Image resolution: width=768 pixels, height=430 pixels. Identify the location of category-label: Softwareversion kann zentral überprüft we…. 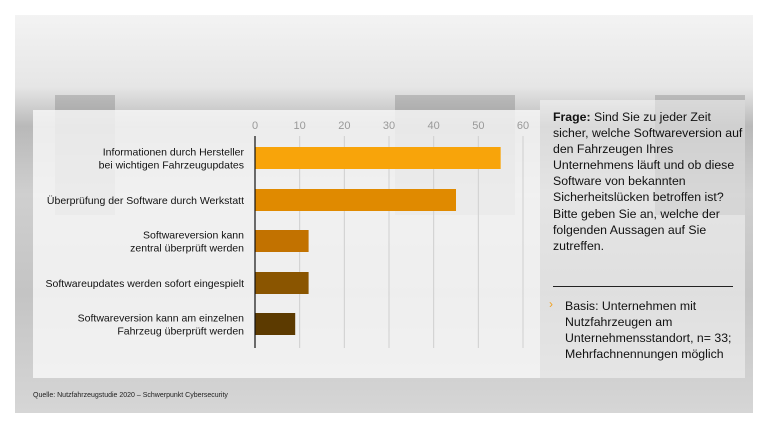
(187, 242).